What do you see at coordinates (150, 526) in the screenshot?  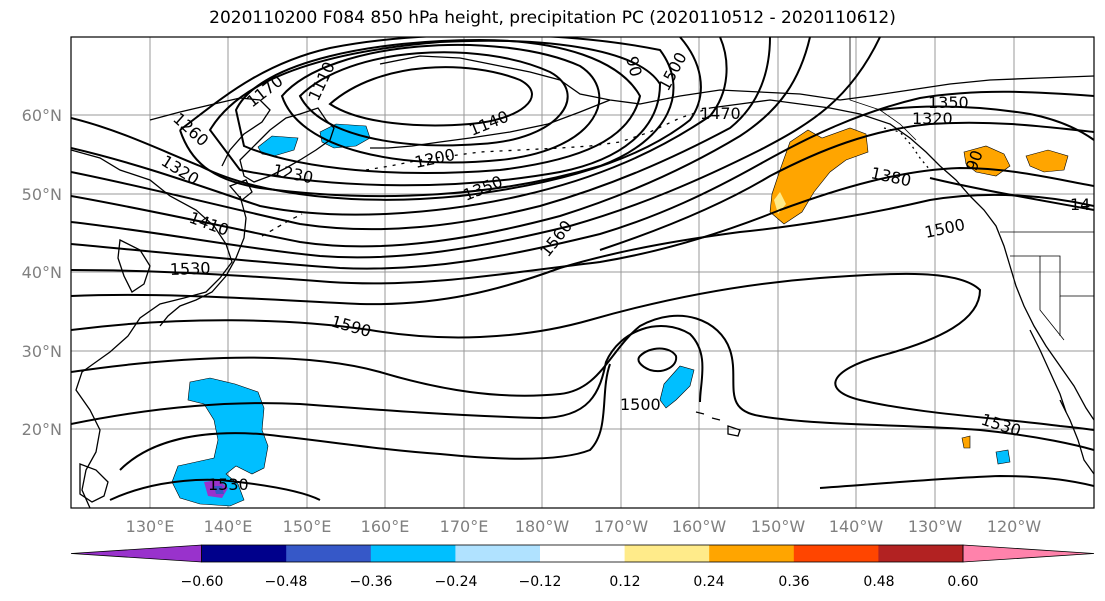 I see `lon-label: 130°E` at bounding box center [150, 526].